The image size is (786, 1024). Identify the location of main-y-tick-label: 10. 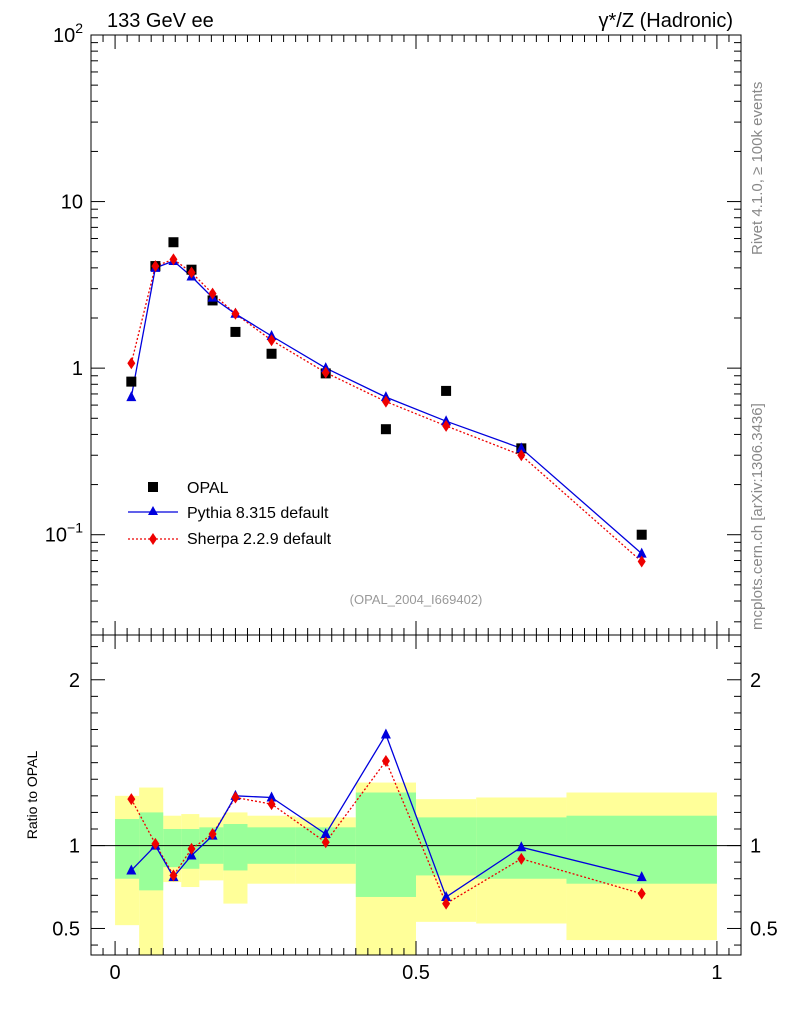
(72, 203).